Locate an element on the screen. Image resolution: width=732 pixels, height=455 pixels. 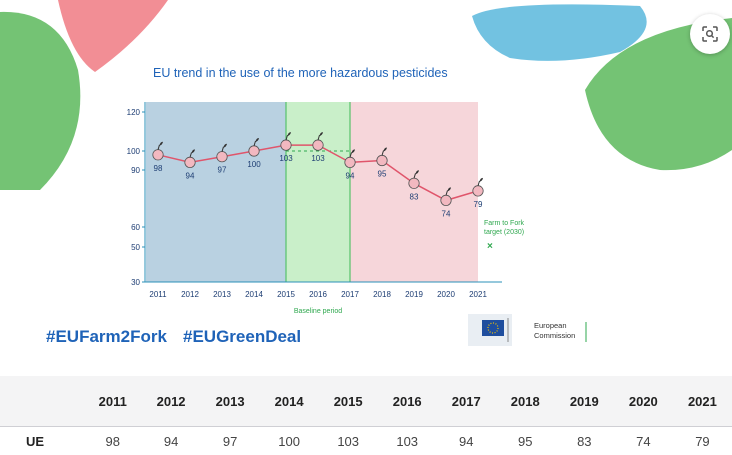
table-cell: 98 is located at coordinates (113, 441).